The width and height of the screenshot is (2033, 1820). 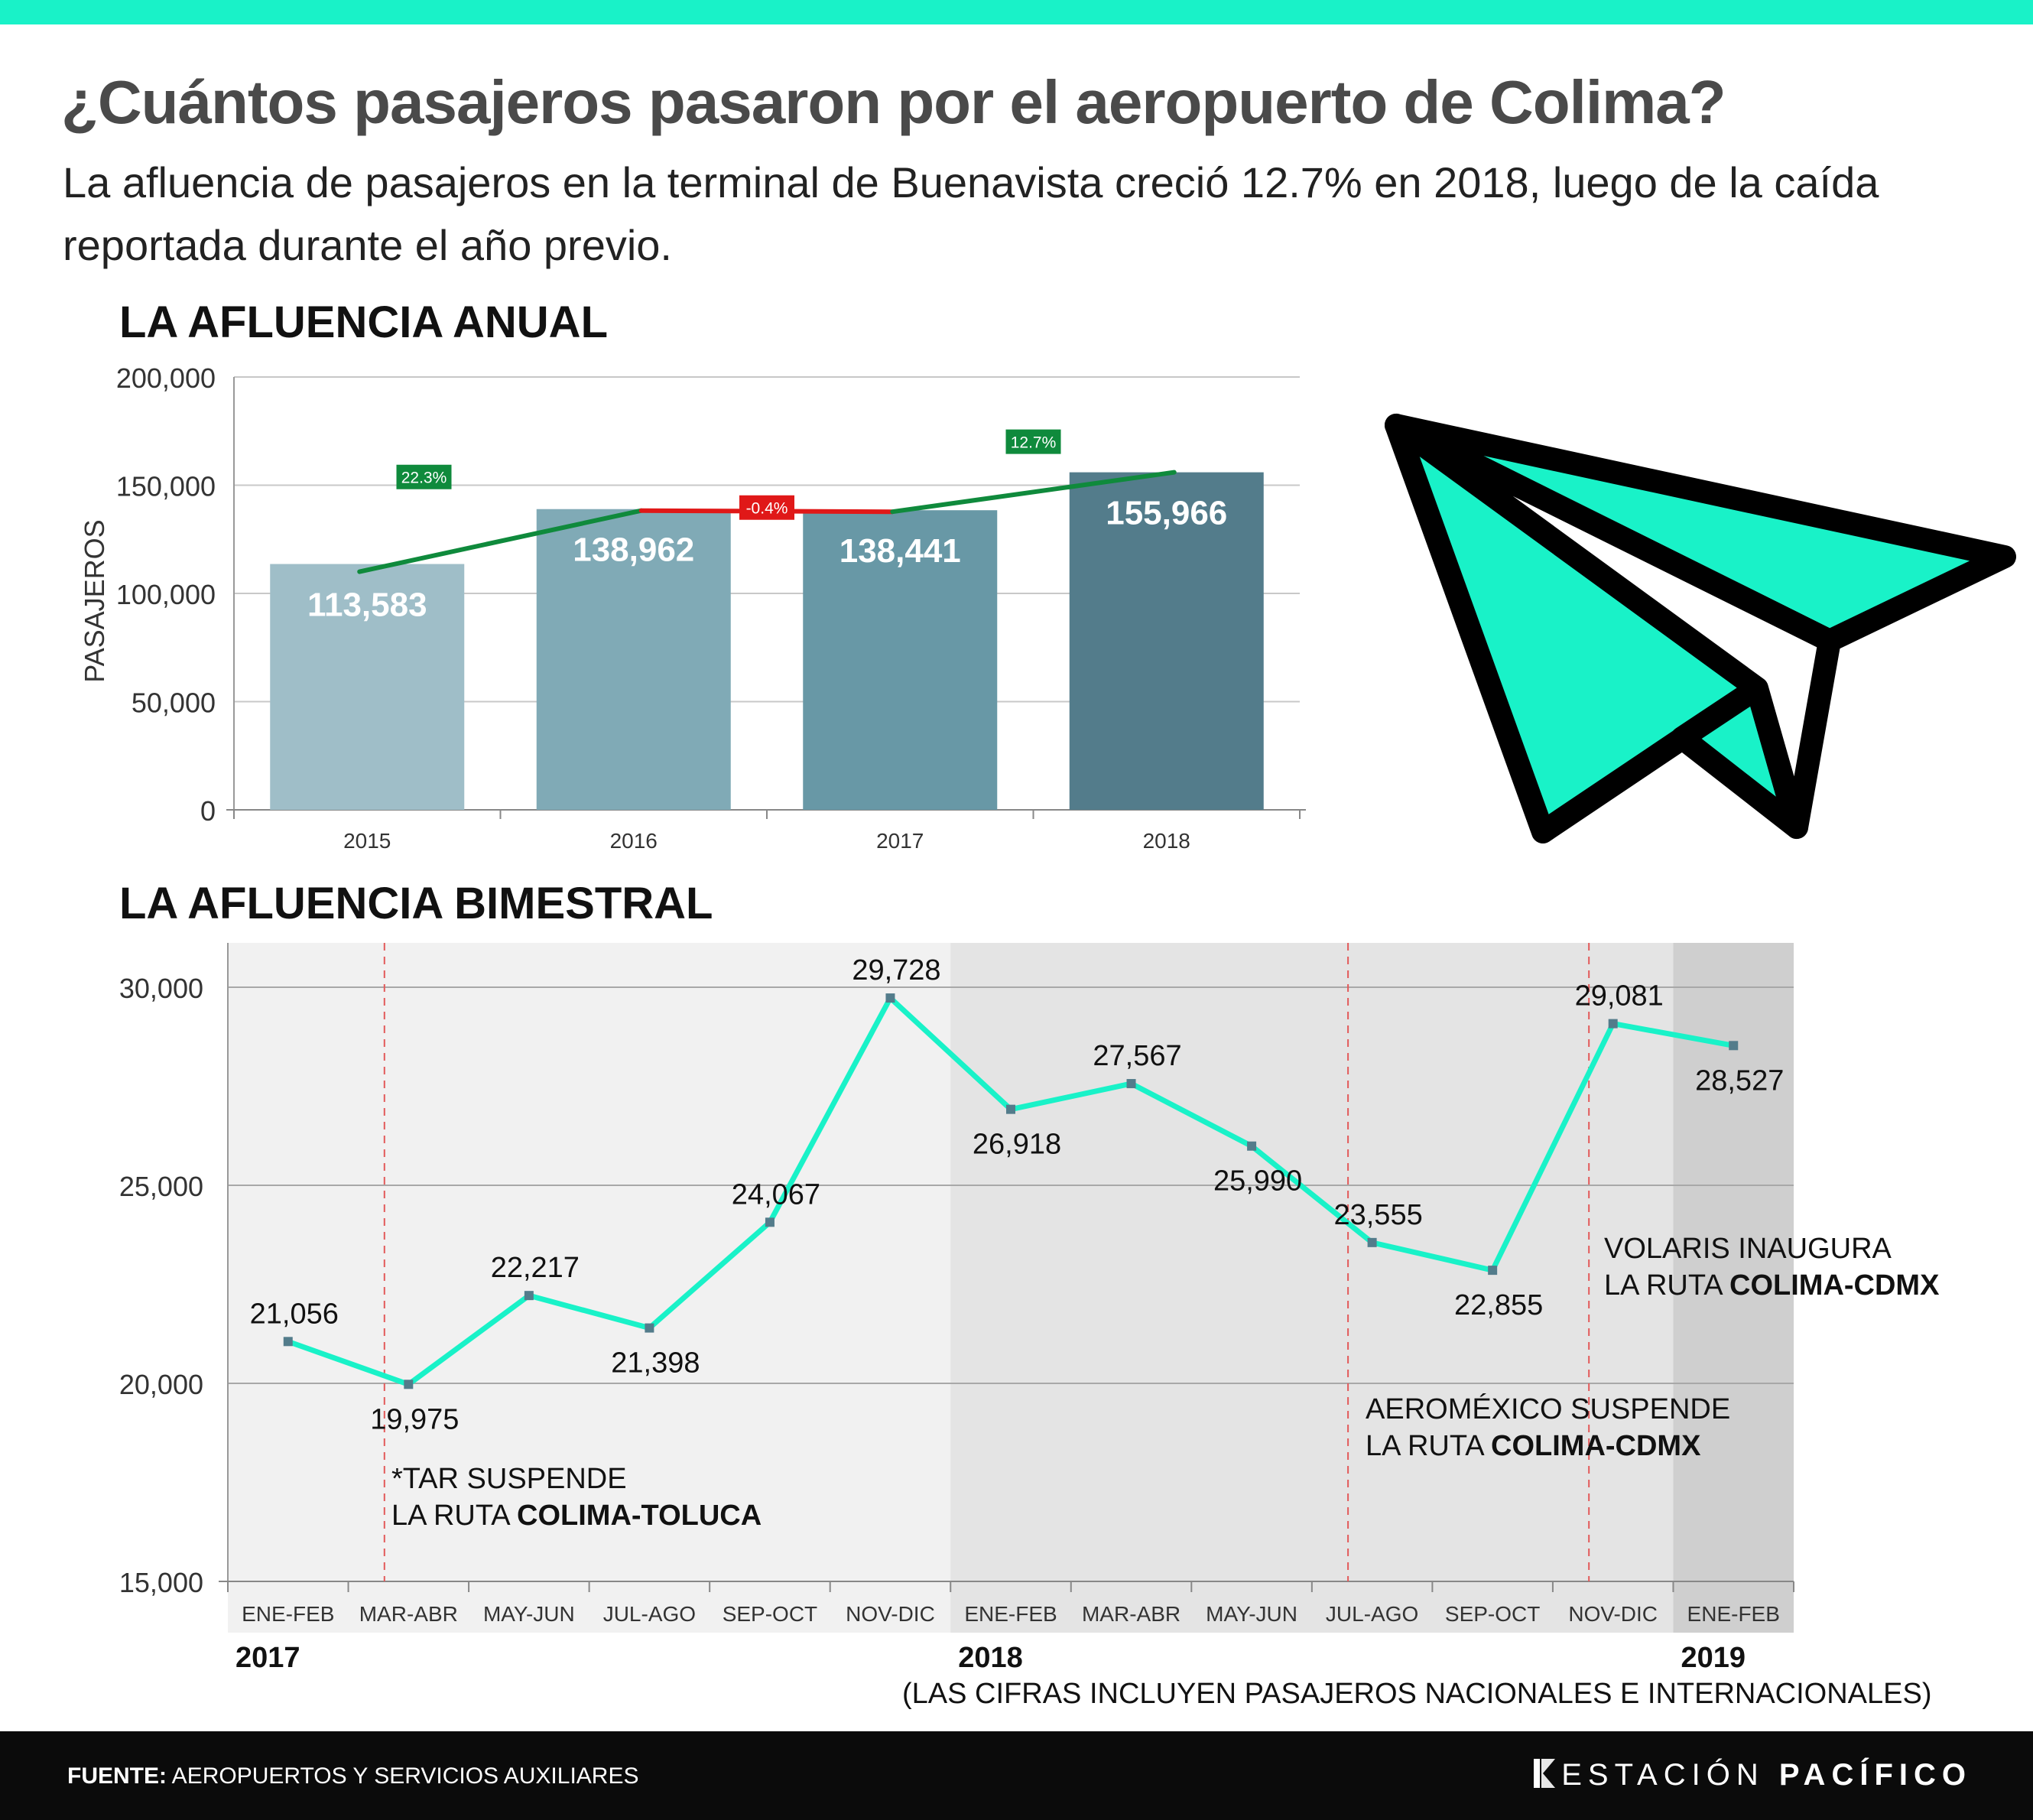 What do you see at coordinates (364, 322) in the screenshot?
I see `annual-chart-title: LA AFLUENCIA ANUAL` at bounding box center [364, 322].